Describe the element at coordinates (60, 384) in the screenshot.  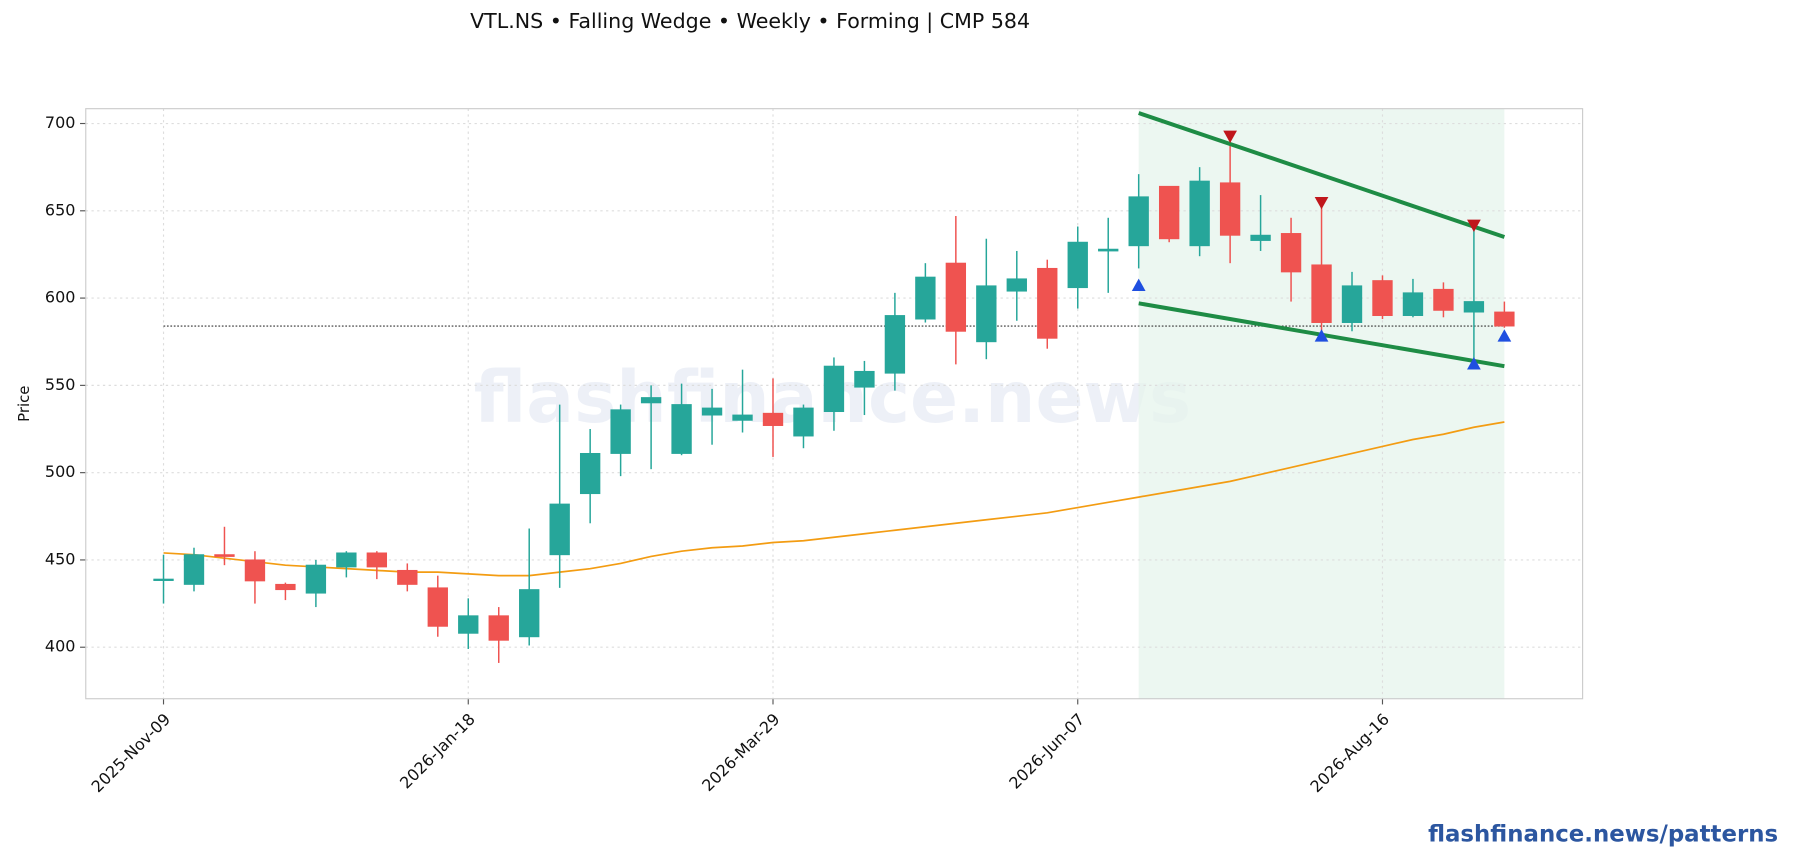
I see `y-tick-label: 550` at that location.